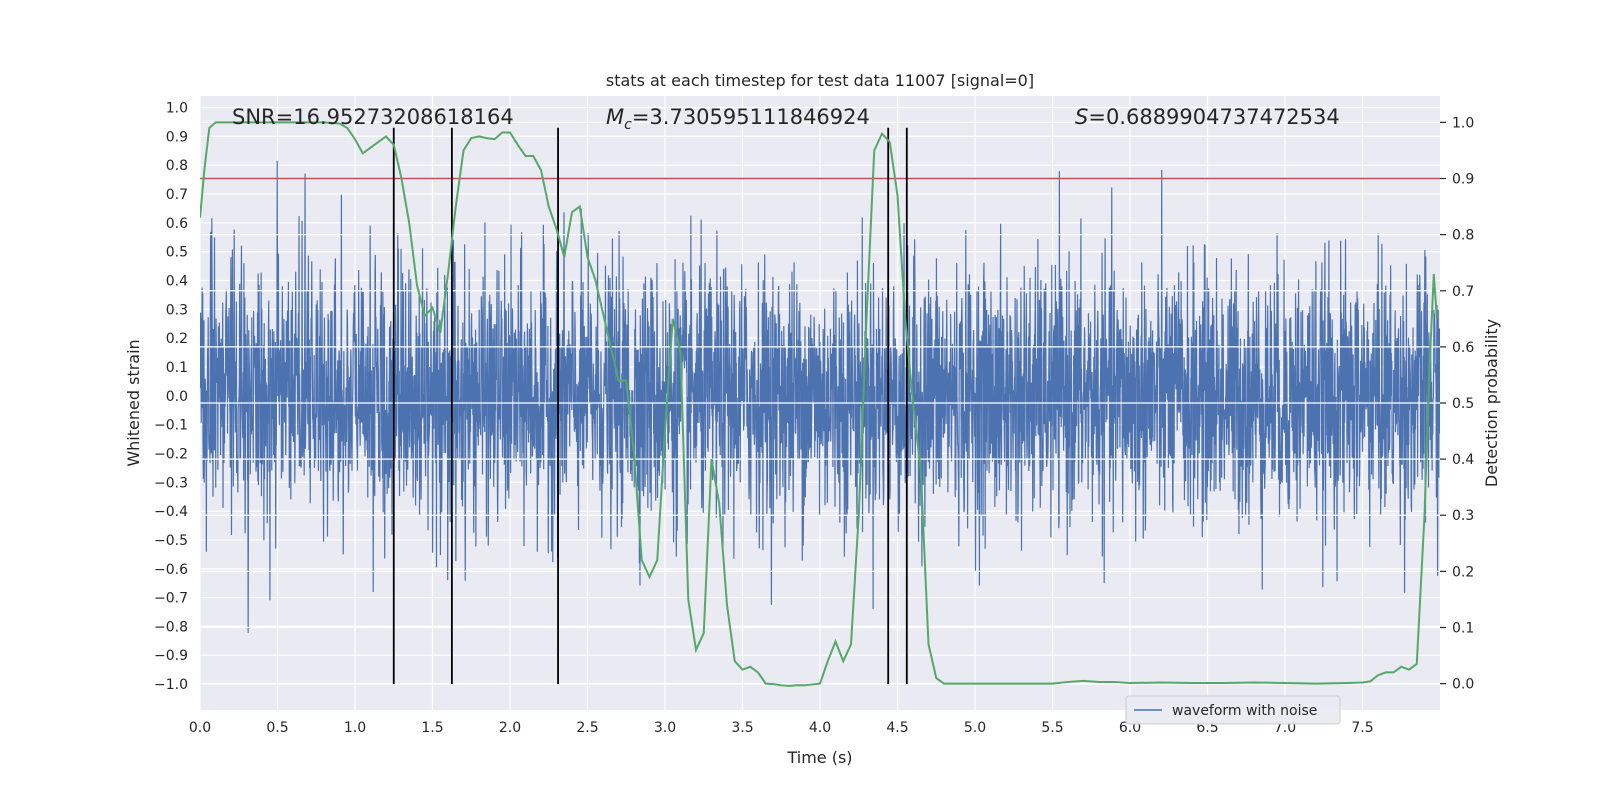 The image size is (1600, 800). Describe the element at coordinates (897, 728) in the screenshot. I see `x-tick-label: 4.5` at that location.